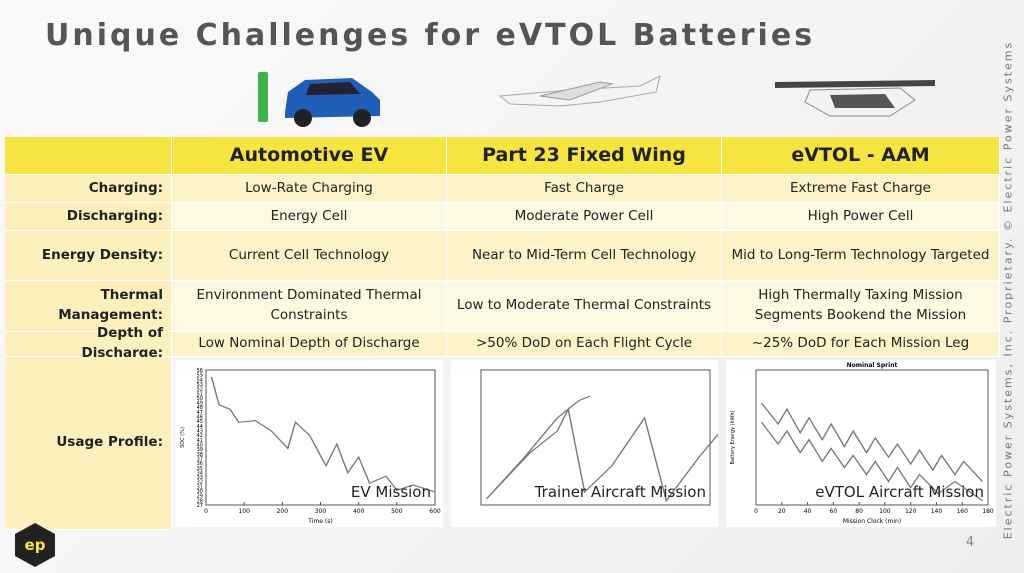 The image size is (1024, 573). Describe the element at coordinates (733, 437) in the screenshot. I see `y-axis-label: Battery Energy (kWh)` at that location.